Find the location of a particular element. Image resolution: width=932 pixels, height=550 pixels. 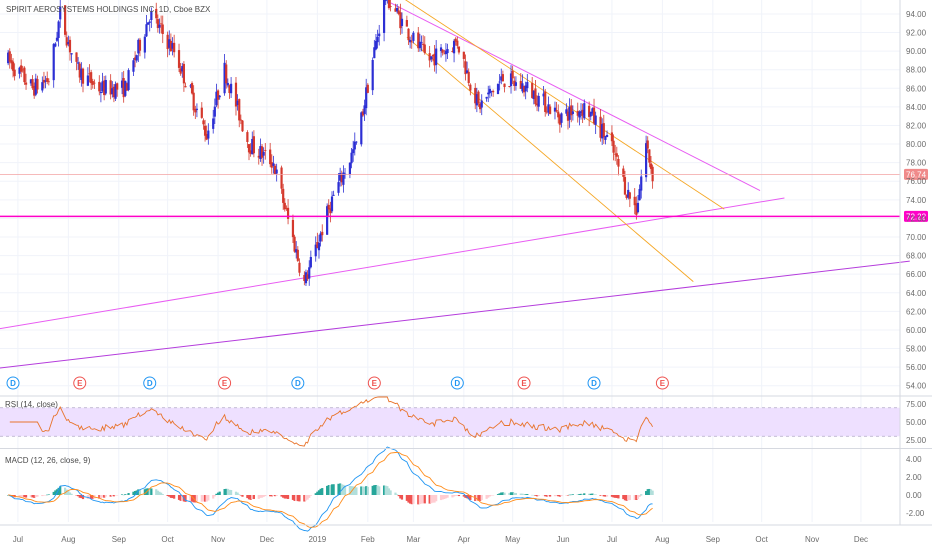

marker-letter: E is located at coordinates (225, 383).